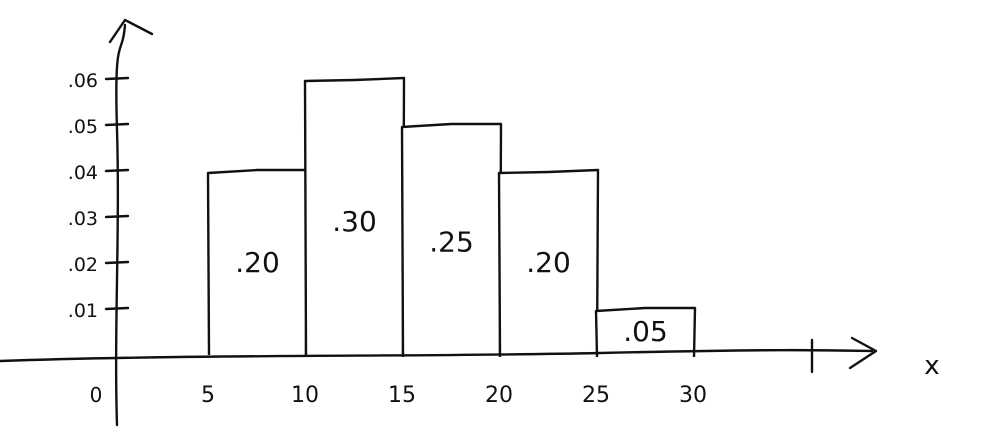  I want to click on bar-value-label: .05, so click(645, 331).